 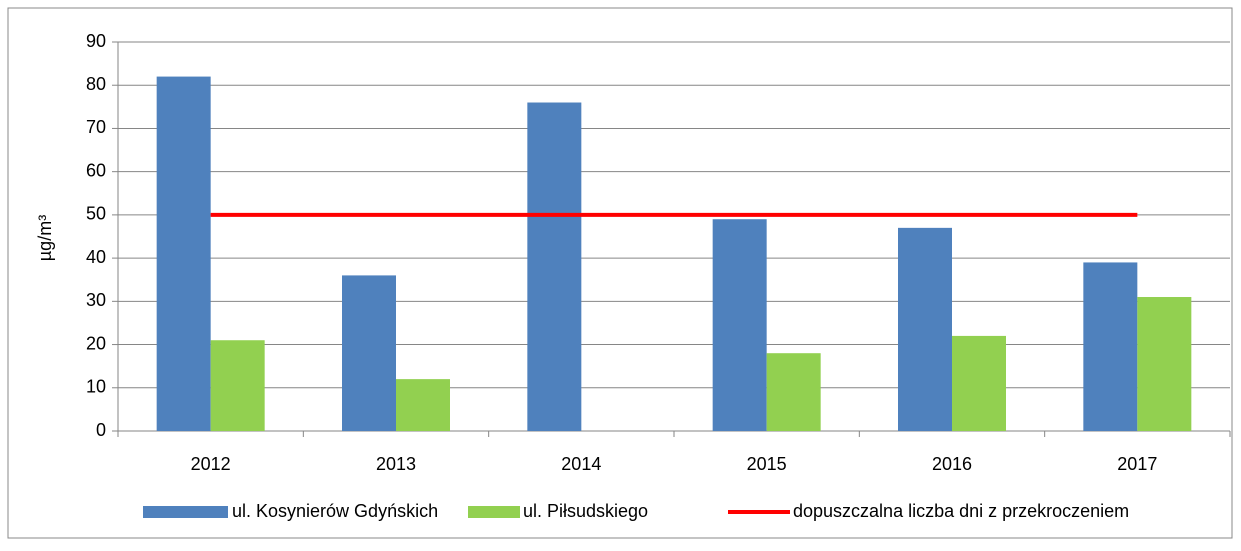 I want to click on x-tick-label: 2013, so click(x=396, y=464).